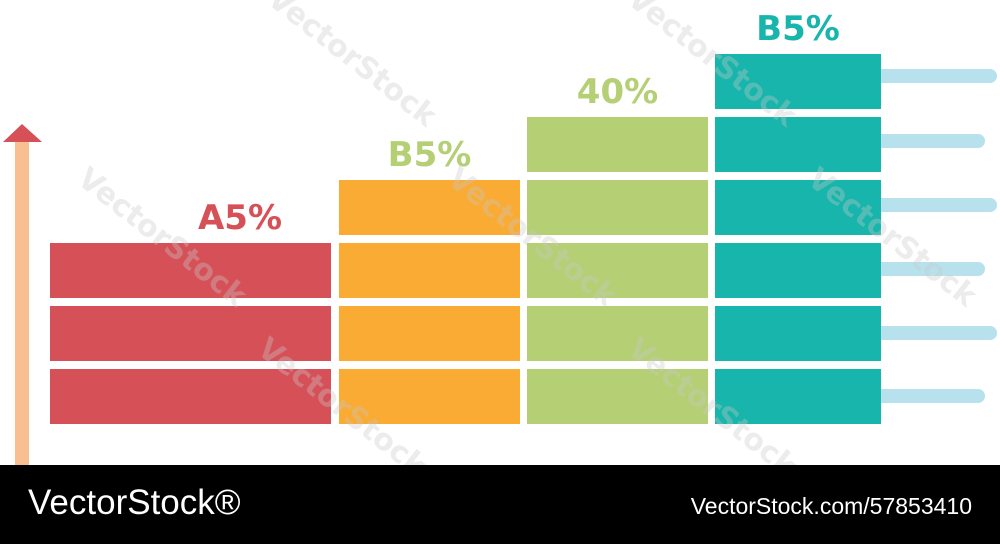 This screenshot has height=544, width=1000. Describe the element at coordinates (134, 502) in the screenshot. I see `footer-brand: VectorStock®` at that location.